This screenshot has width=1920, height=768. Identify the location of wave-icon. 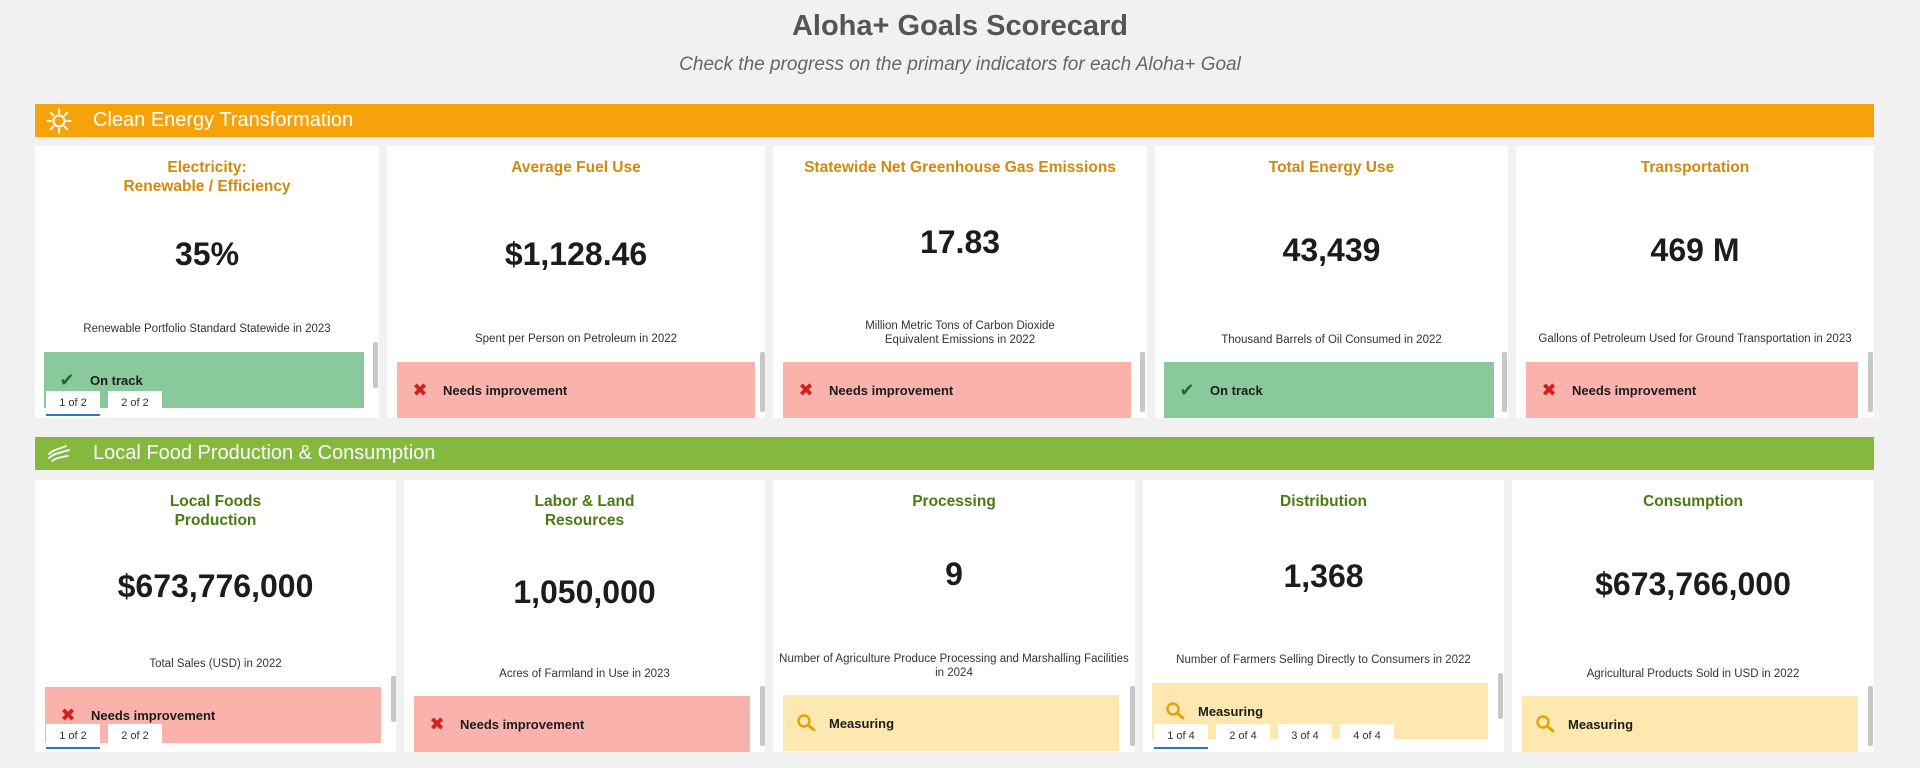
(59, 454).